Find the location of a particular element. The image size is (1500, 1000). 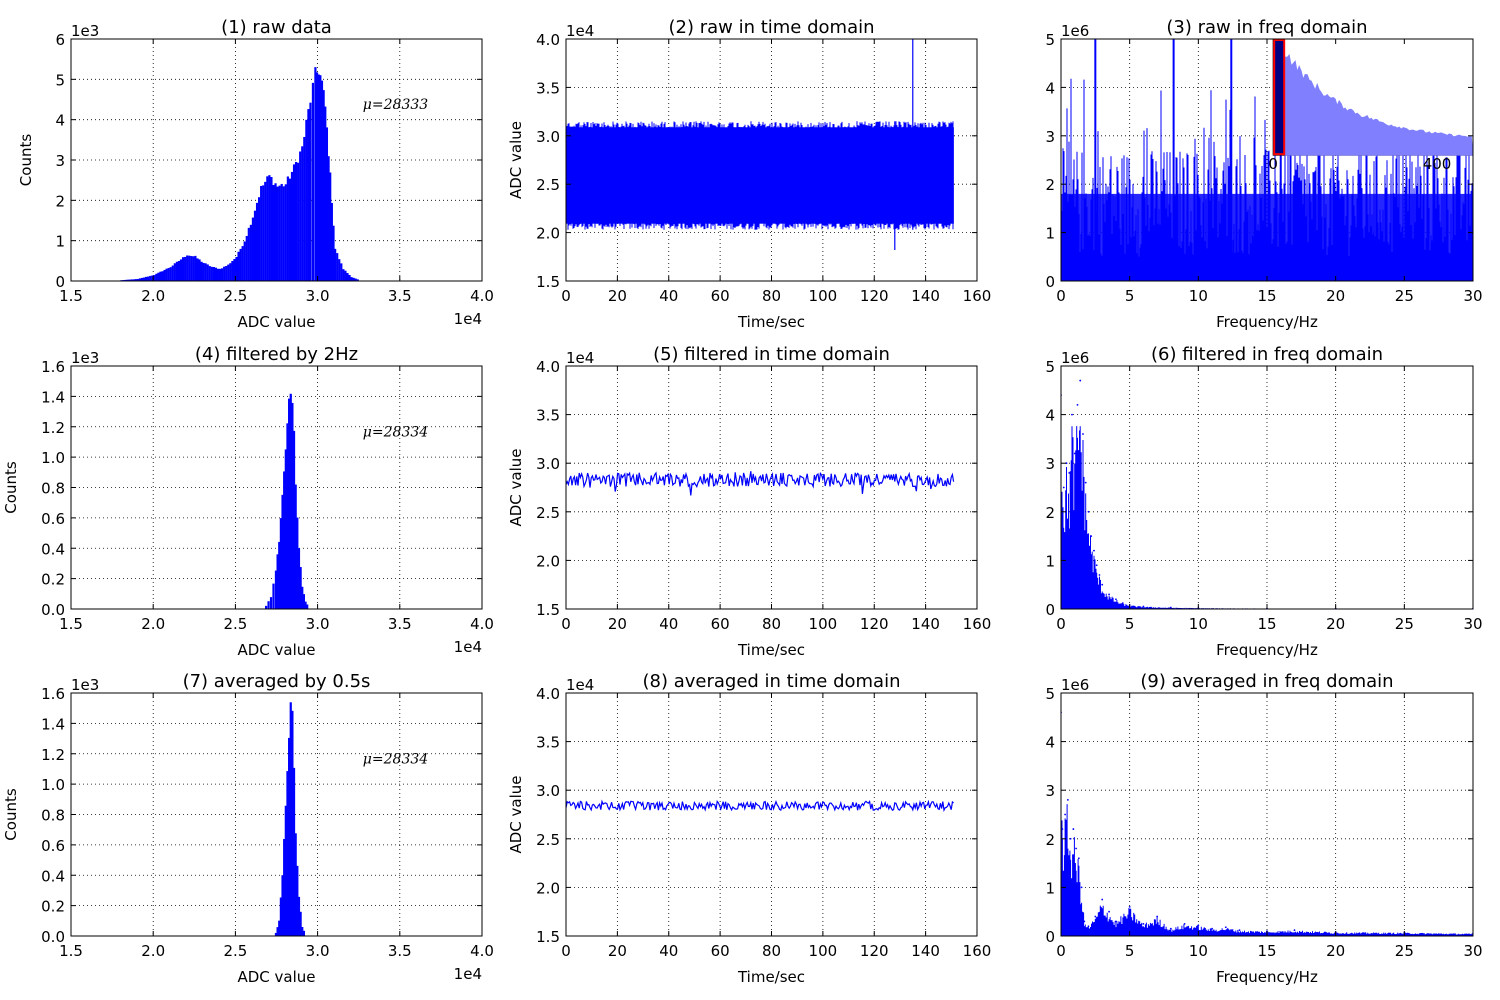

y-tick-label: 1.5 is located at coordinates (548, 282).